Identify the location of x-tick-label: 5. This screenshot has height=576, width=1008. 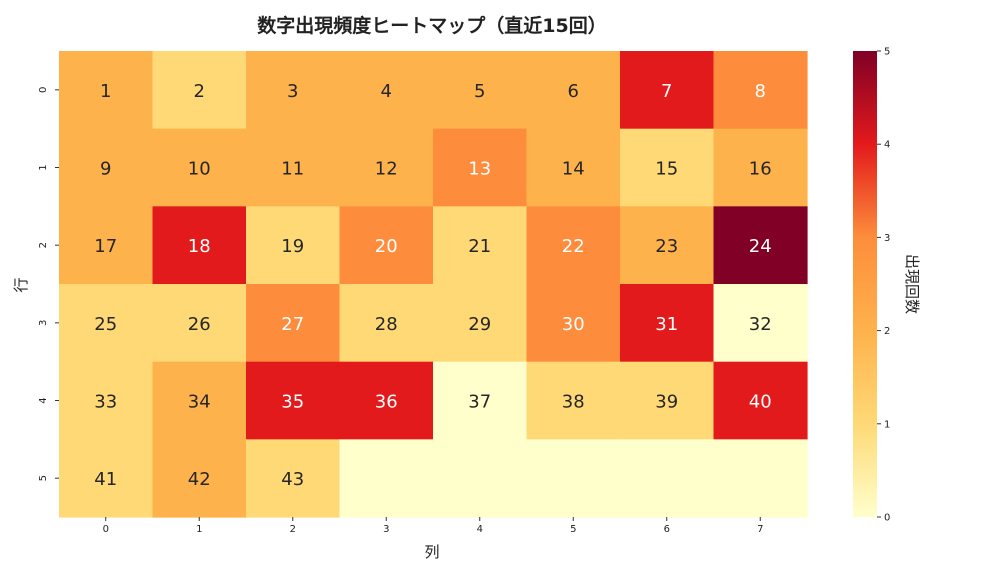
(573, 529).